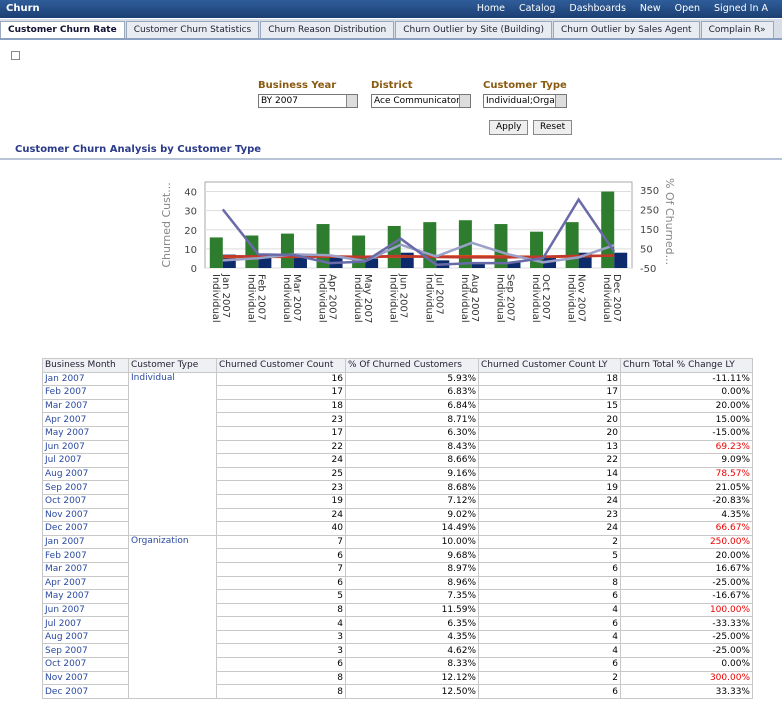 Image resolution: width=782 pixels, height=713 pixels. I want to click on tab: Churn Reason Distribution, so click(327, 29).